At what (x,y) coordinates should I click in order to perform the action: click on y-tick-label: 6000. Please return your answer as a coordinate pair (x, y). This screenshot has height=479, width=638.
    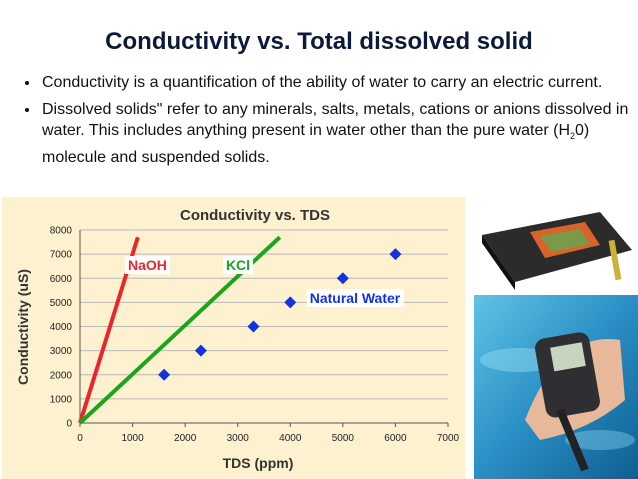
    Looking at the image, I should click on (61, 279).